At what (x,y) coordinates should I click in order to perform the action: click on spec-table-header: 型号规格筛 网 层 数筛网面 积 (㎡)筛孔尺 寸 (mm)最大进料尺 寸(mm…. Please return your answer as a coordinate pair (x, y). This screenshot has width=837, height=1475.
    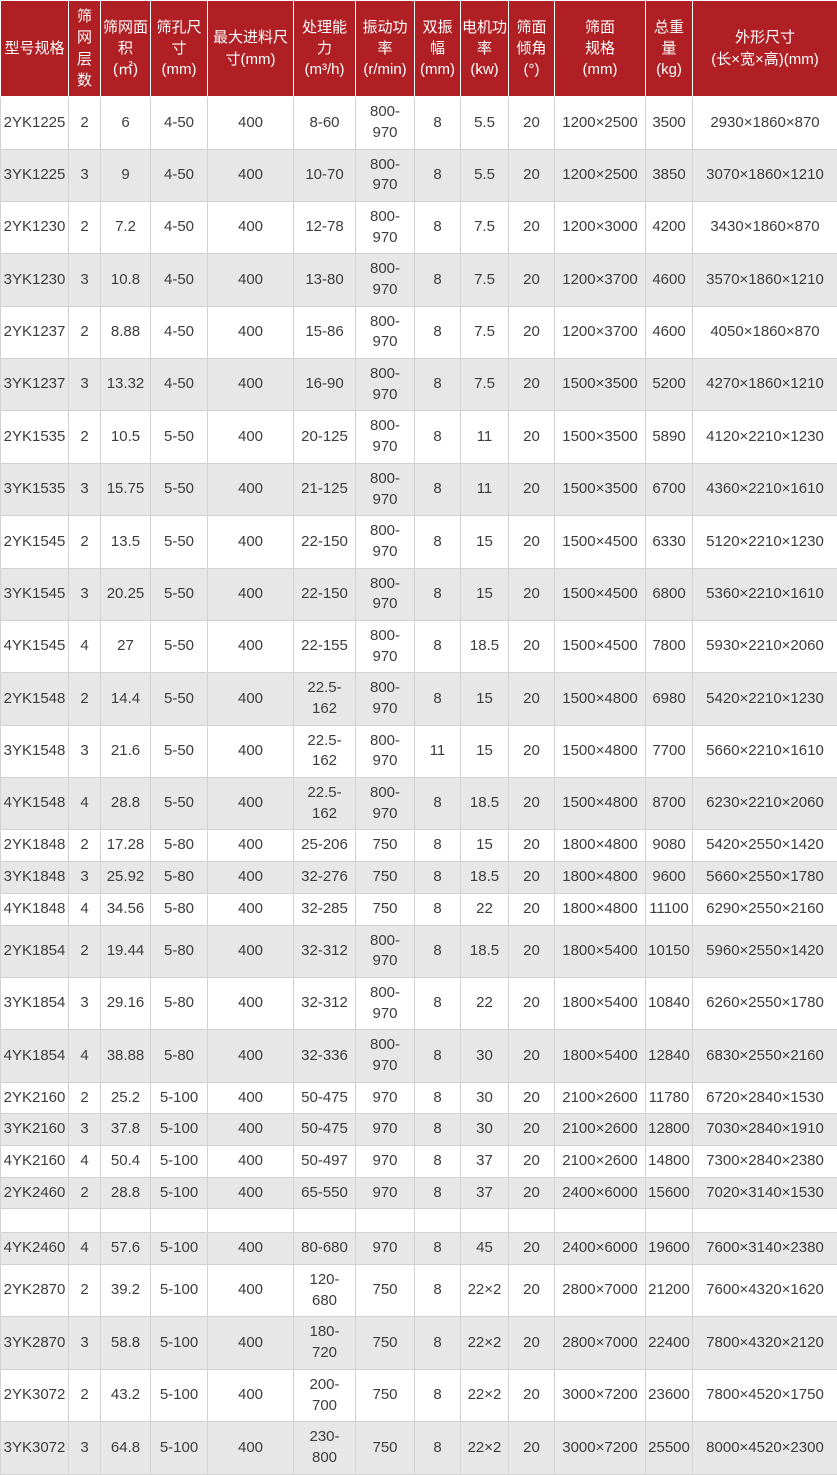
    Looking at the image, I should click on (419, 49).